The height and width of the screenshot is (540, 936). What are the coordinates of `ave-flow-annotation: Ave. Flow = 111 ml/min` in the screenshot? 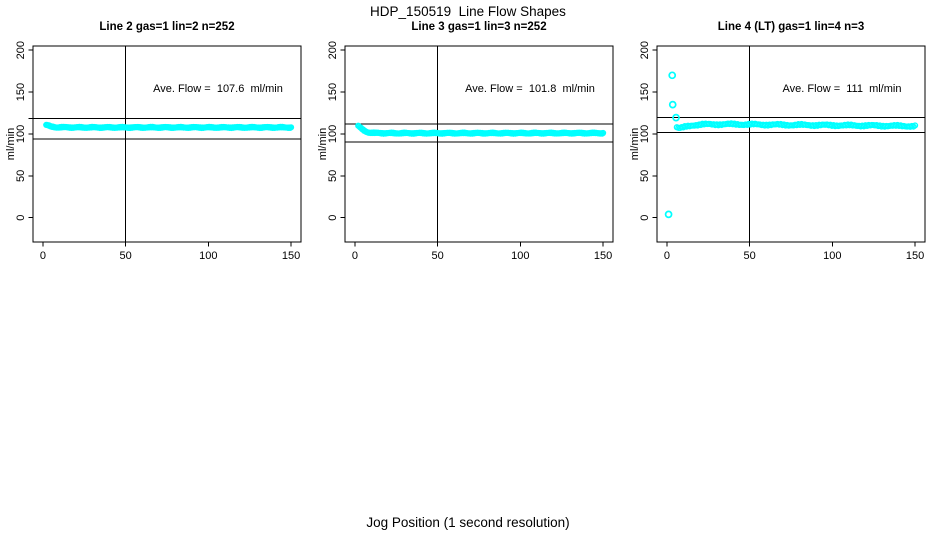 It's located at (842, 89).